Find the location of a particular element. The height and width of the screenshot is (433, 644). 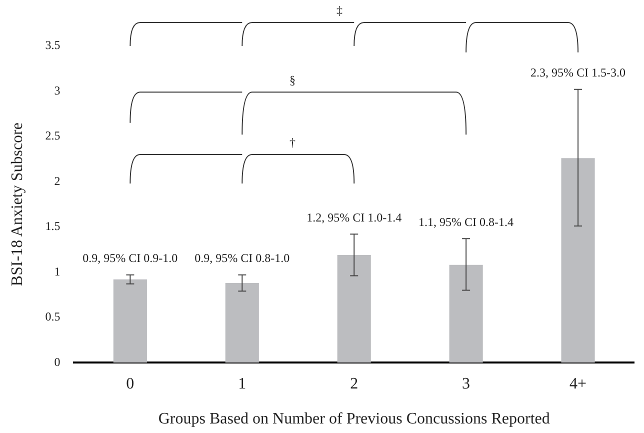

y-tick-label: 3 is located at coordinates (57, 90).